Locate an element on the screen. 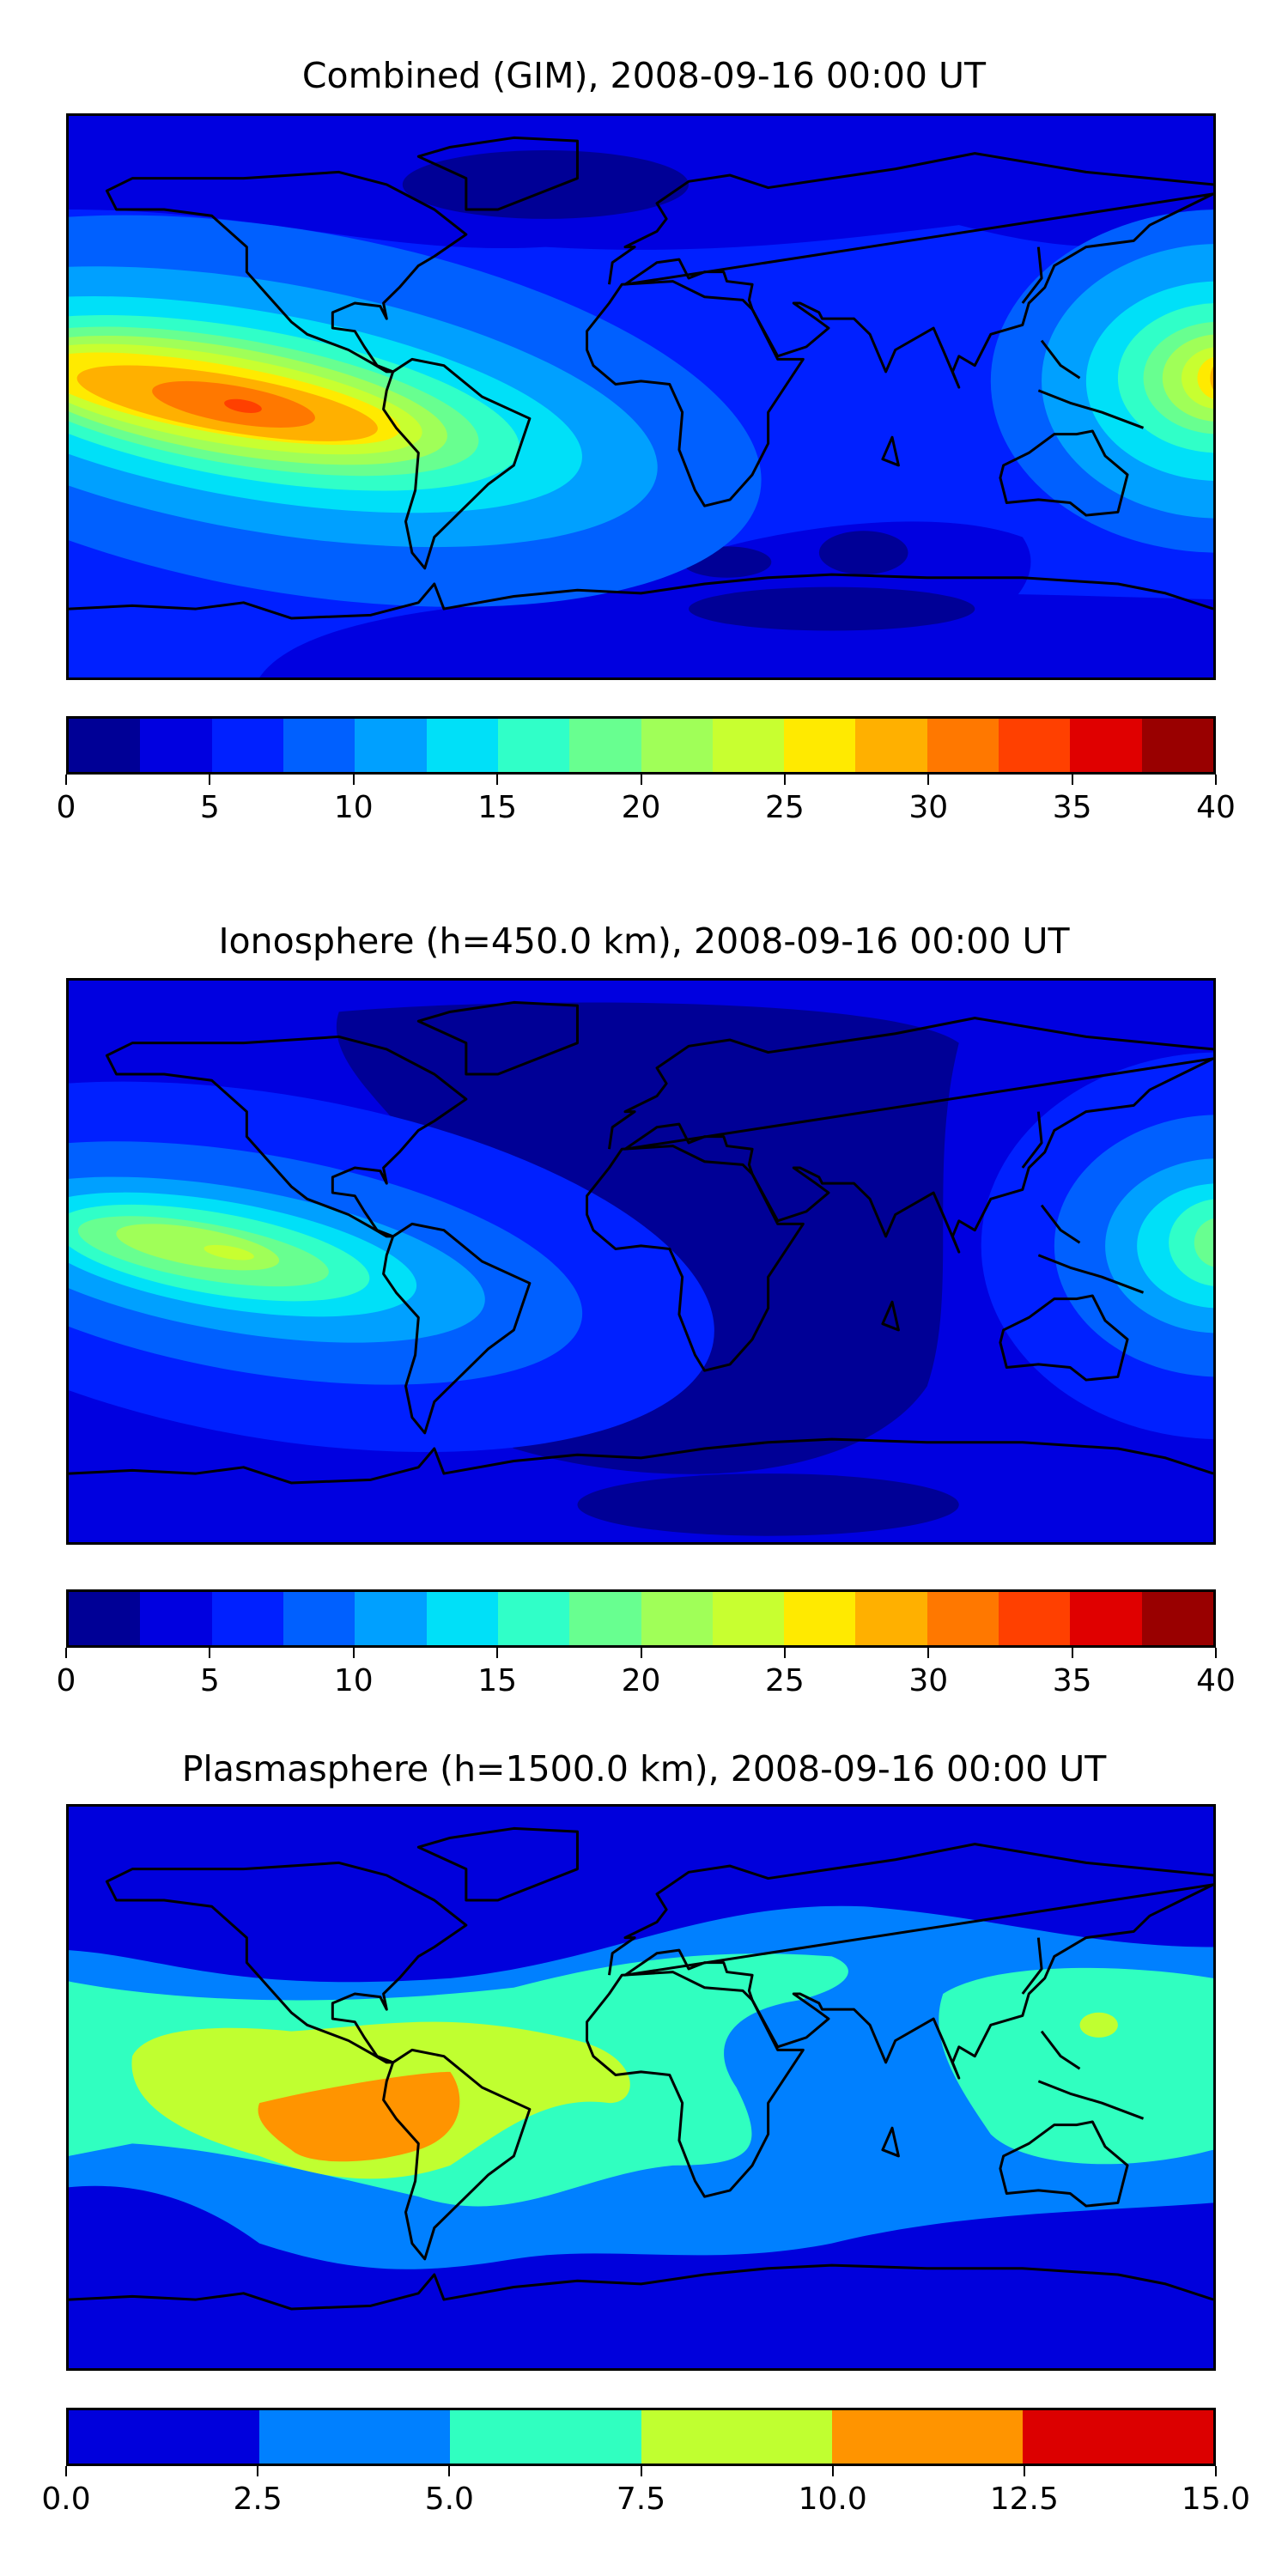 Image resolution: width=1288 pixels, height=2576 pixels. colorbar-combined is located at coordinates (641, 746).